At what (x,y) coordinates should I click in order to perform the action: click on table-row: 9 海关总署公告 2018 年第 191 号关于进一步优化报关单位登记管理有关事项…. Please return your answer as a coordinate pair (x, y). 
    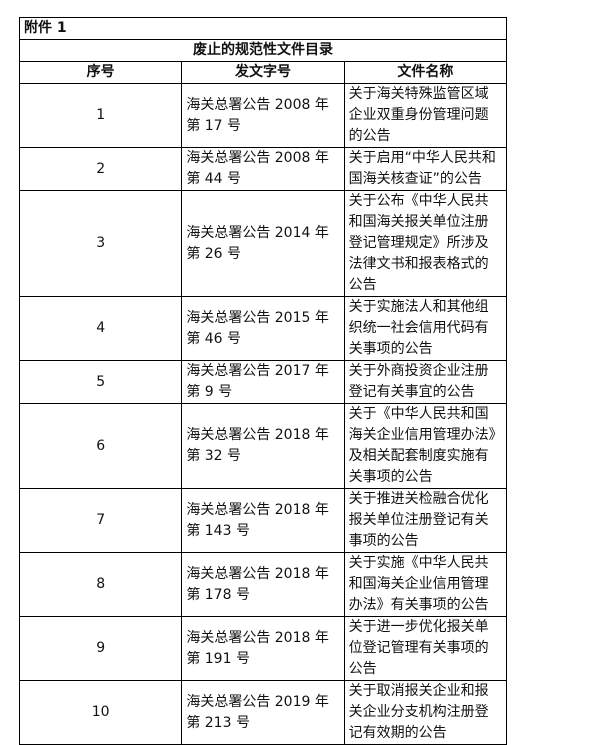
    Looking at the image, I should click on (263, 648).